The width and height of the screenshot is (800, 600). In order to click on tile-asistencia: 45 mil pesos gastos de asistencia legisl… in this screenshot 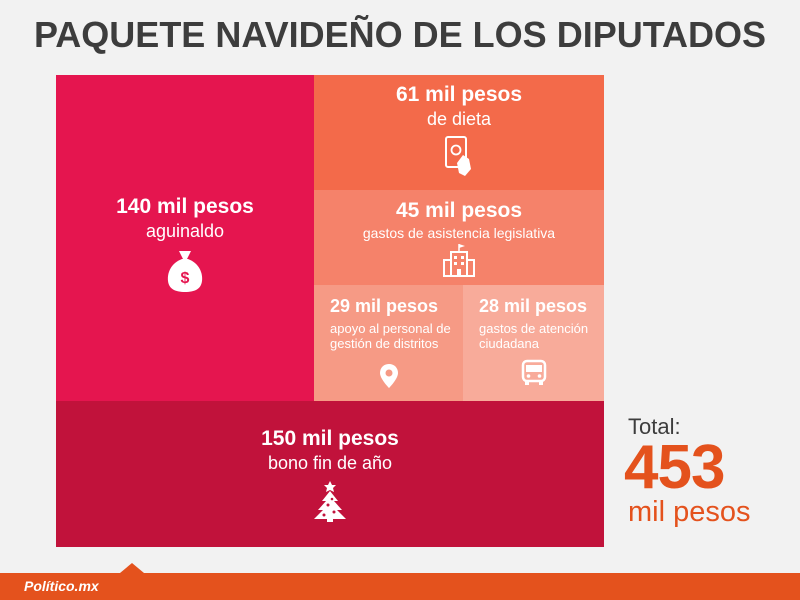, I will do `click(459, 237)`.